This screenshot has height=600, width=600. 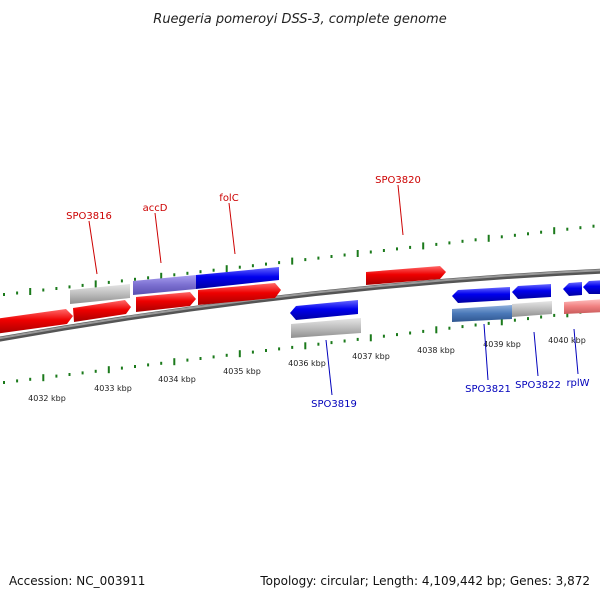 What do you see at coordinates (228, 198) in the screenshot?
I see `gene-label-folc: folC` at bounding box center [228, 198].